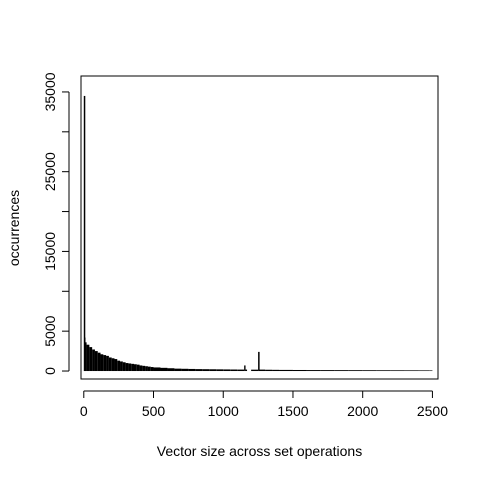 Image resolution: width=480 pixels, height=480 pixels. I want to click on x-axis-label: Vector size across set operations, so click(259, 451).